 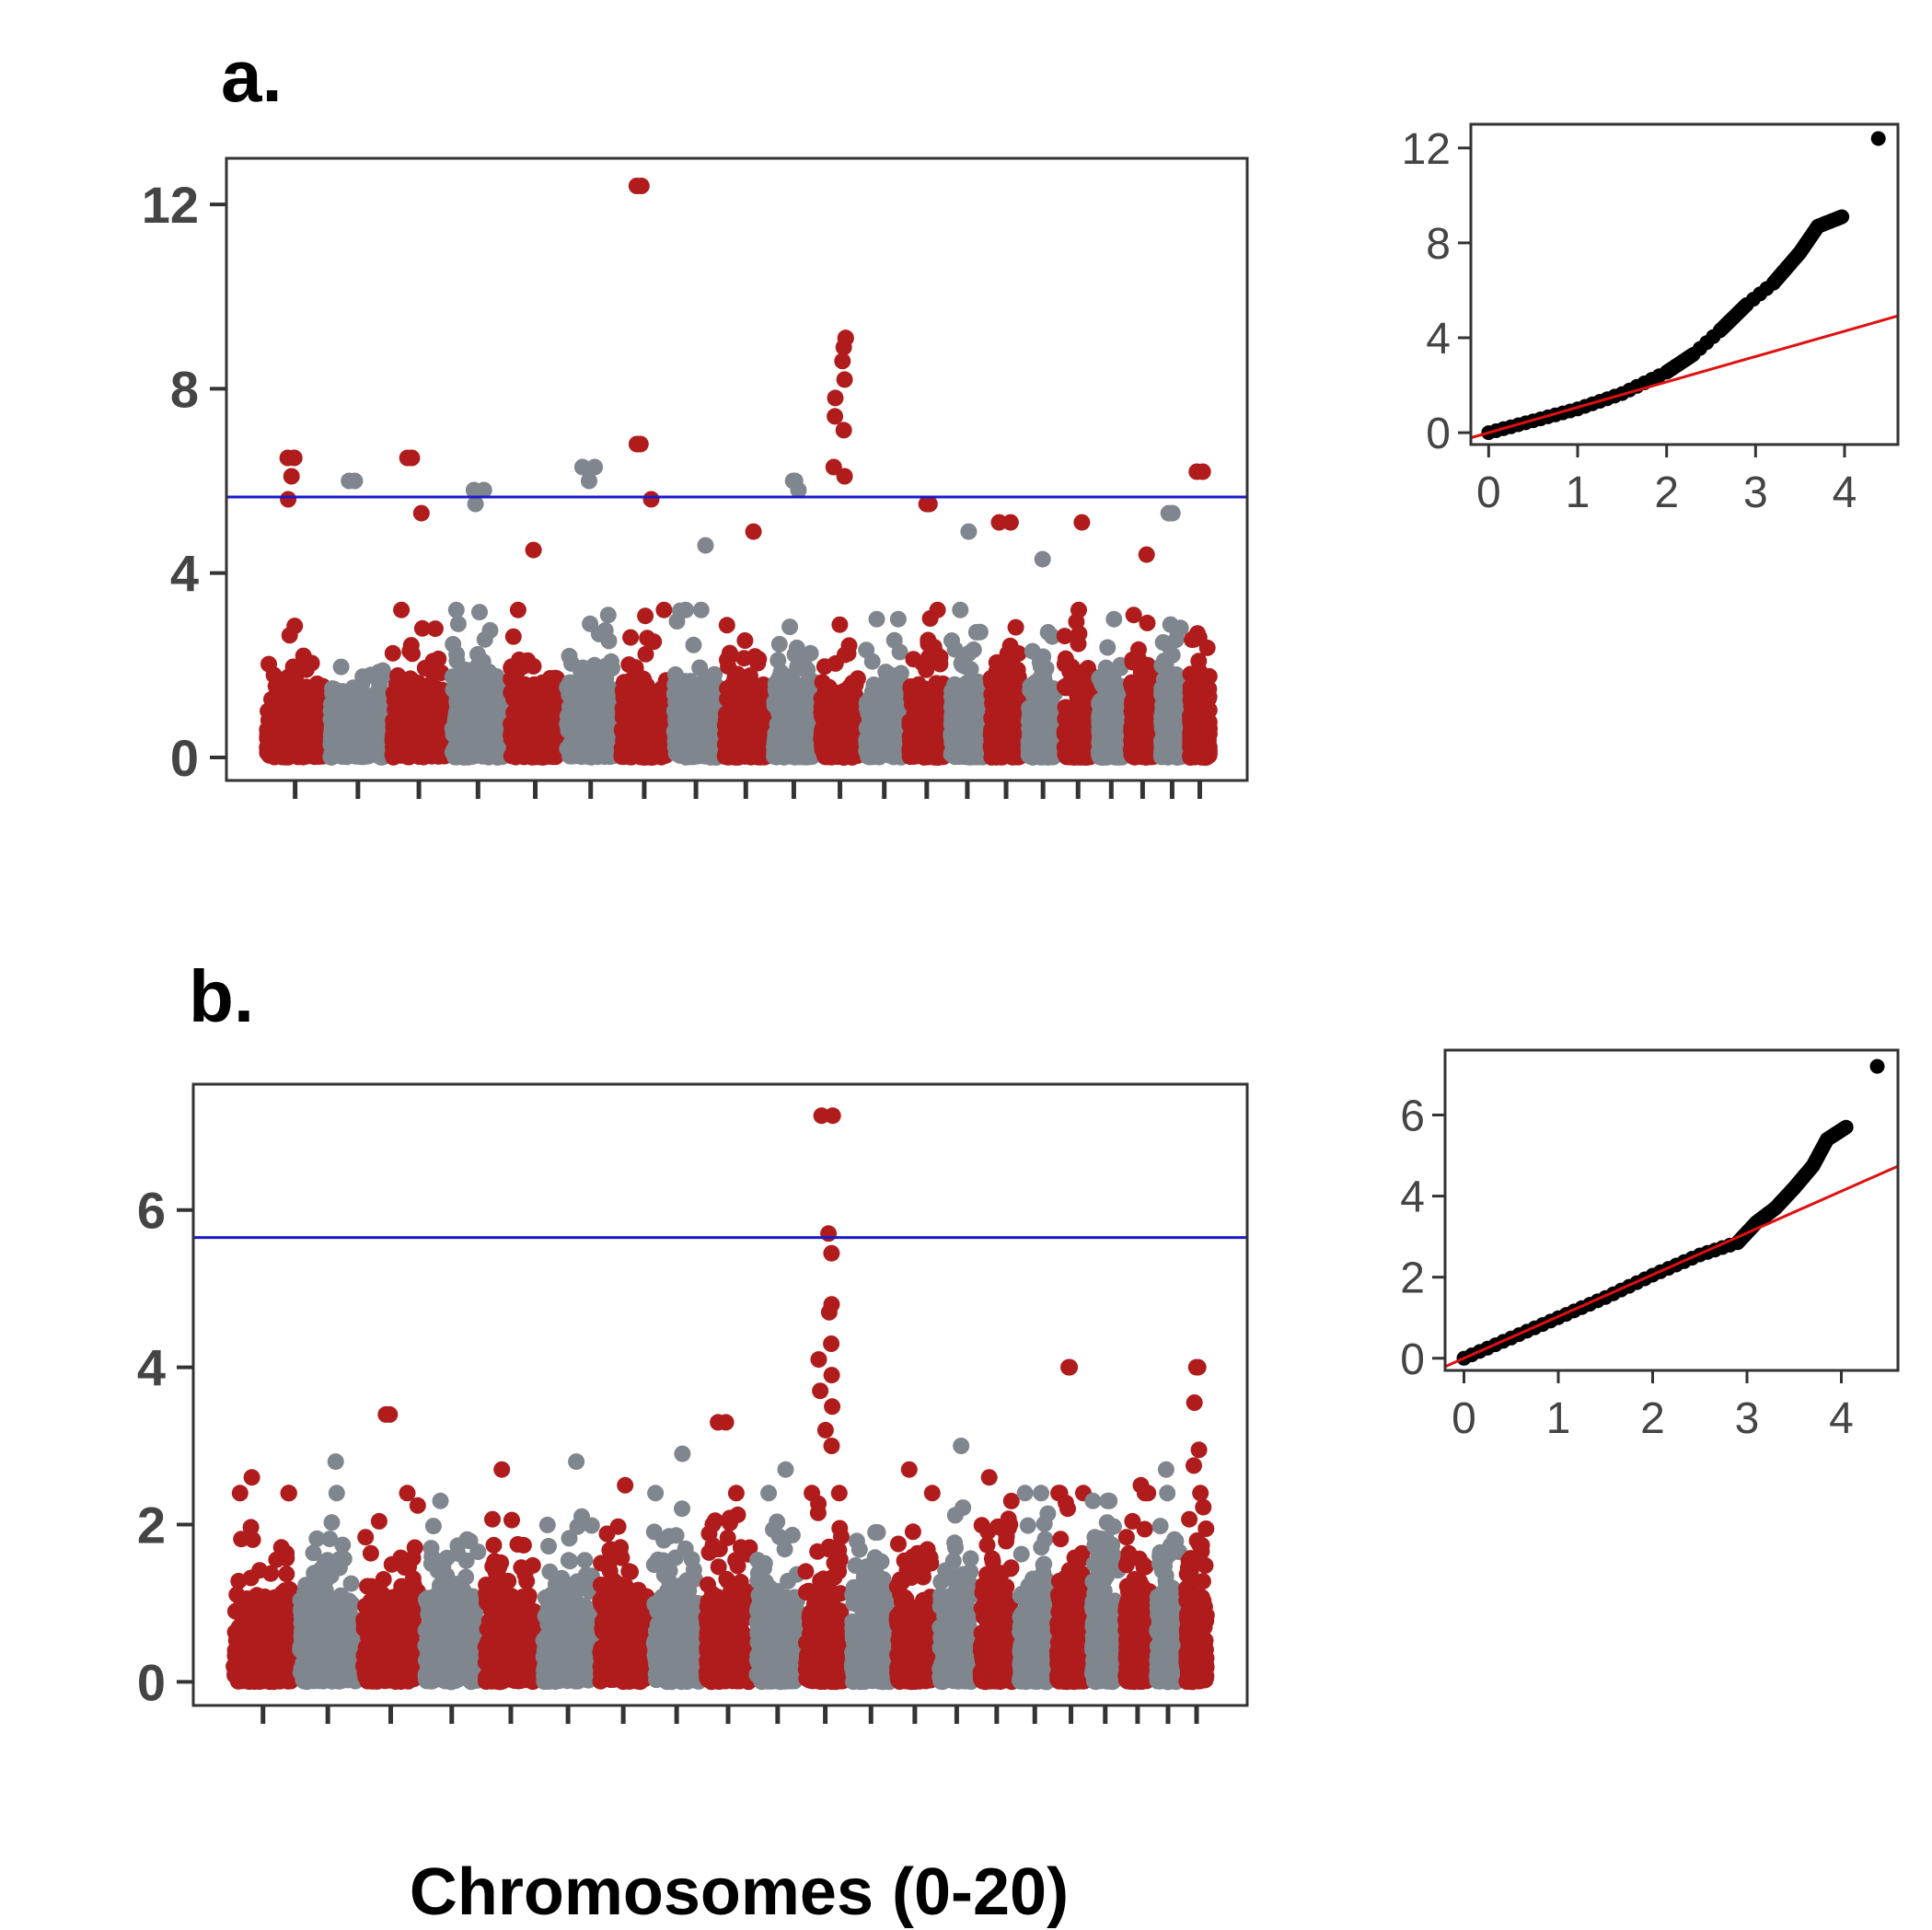 I want to click on panel-a-label: a., so click(x=252, y=76).